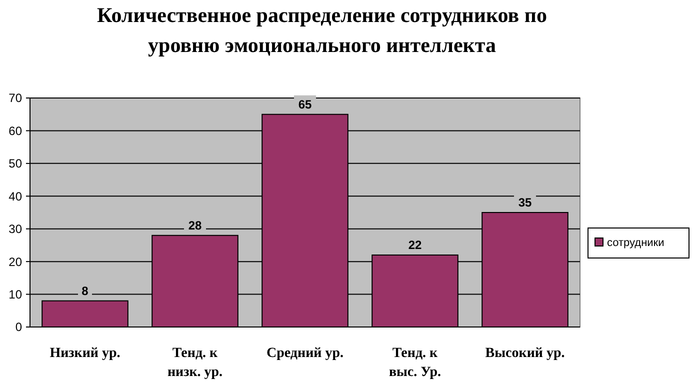 The width and height of the screenshot is (693, 387). I want to click on y-tick-label: 70, so click(15, 98).